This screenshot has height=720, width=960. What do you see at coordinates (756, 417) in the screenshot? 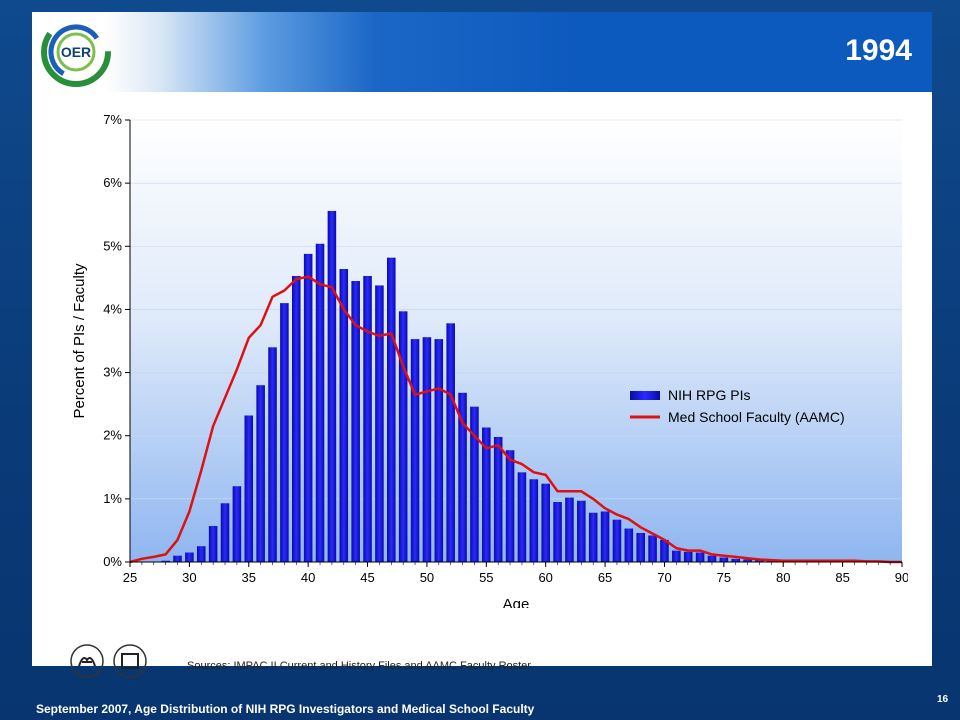
I see `legend-label-line: Med School Faculty (AAMC)` at bounding box center [756, 417].